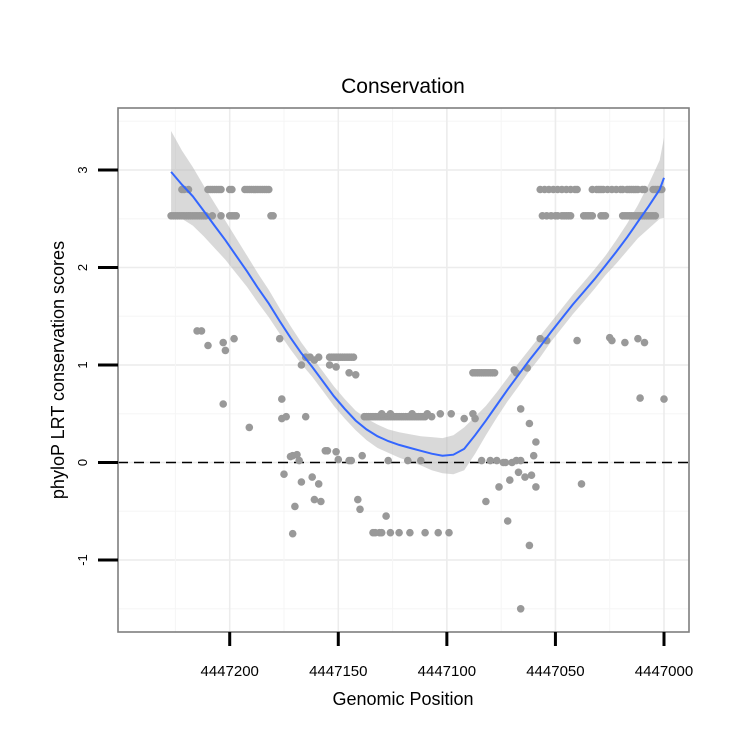 The height and width of the screenshot is (750, 750). What do you see at coordinates (447, 671) in the screenshot?
I see `x-tick-label: 4447100` at bounding box center [447, 671].